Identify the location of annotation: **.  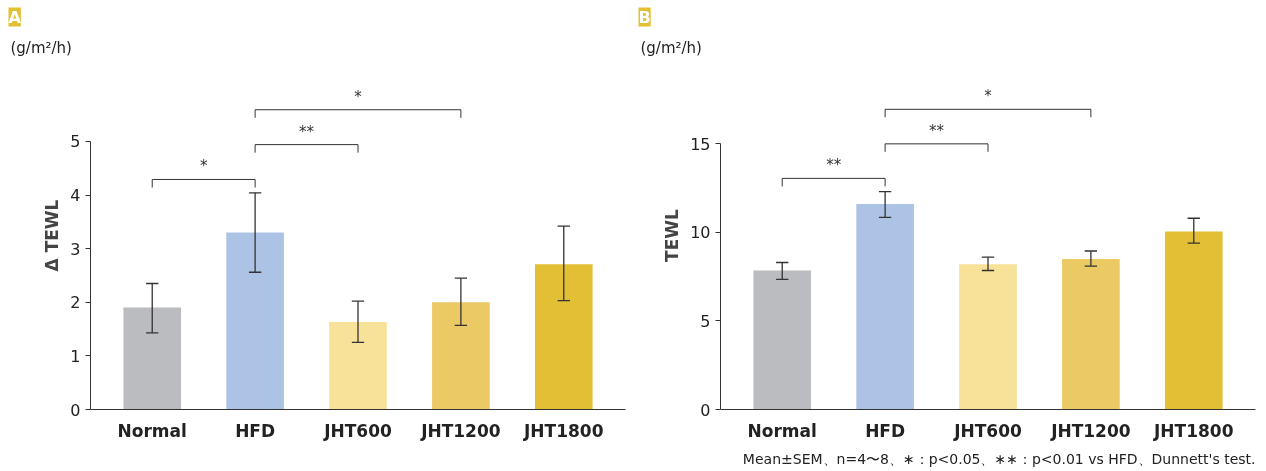
(834, 165).